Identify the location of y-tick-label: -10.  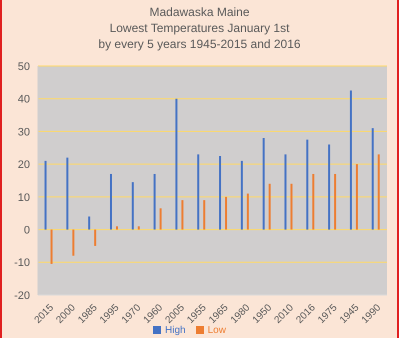
(22, 263).